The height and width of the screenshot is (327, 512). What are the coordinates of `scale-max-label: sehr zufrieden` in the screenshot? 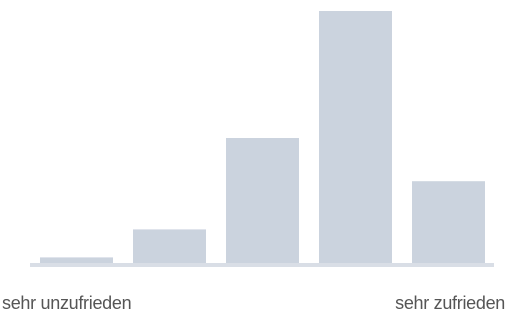 It's located at (450, 303).